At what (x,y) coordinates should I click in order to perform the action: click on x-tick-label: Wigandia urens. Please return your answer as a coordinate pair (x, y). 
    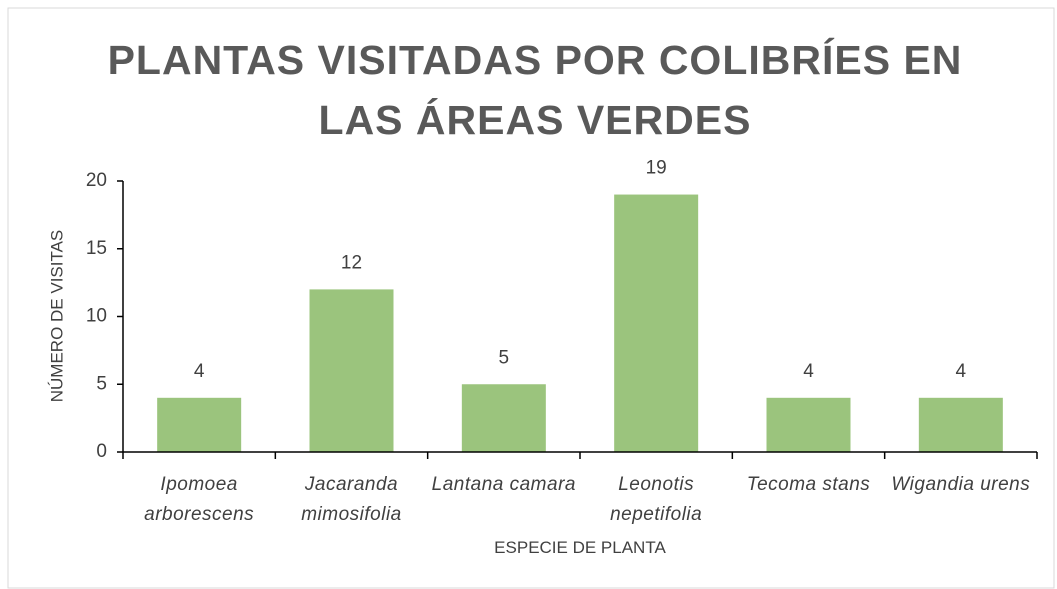
    Looking at the image, I should click on (961, 484).